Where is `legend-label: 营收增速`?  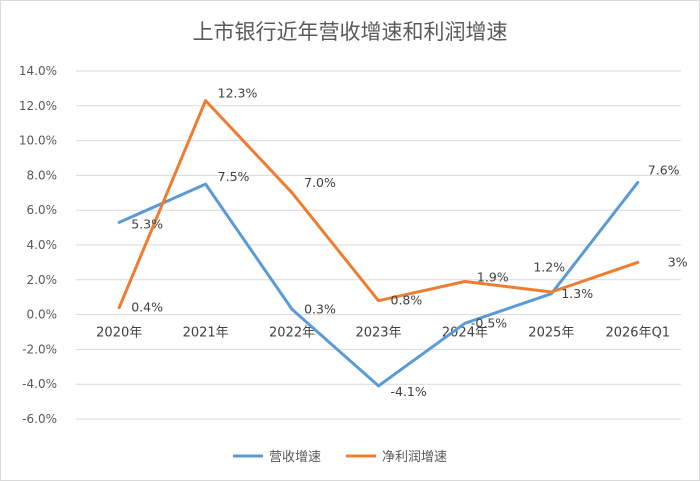
legend-label: 营收增速 is located at coordinates (295, 457).